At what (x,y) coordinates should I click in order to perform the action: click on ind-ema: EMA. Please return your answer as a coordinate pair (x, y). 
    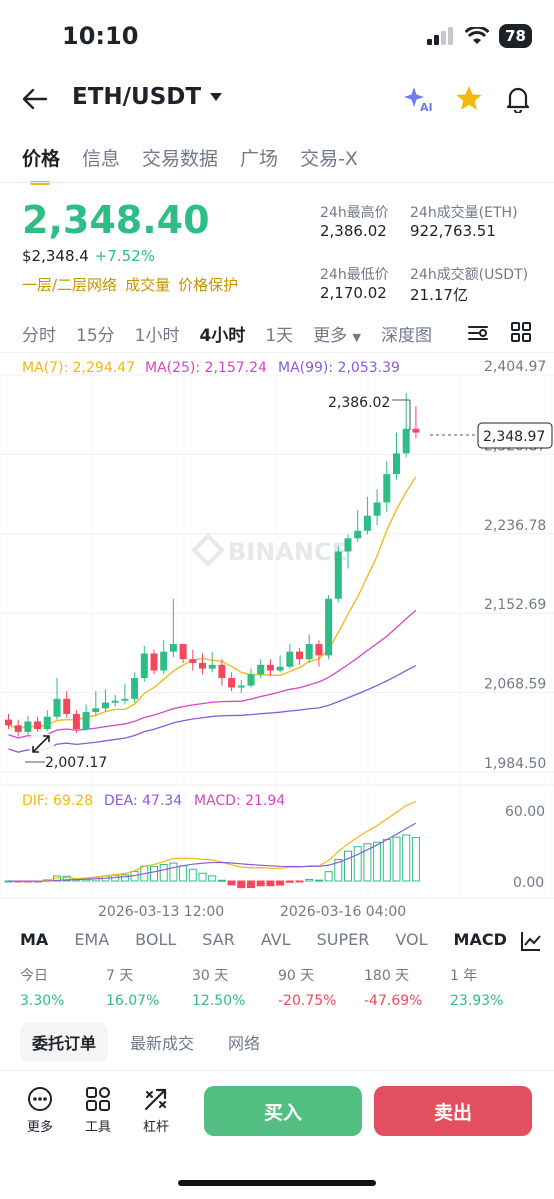
    Looking at the image, I should click on (92, 939).